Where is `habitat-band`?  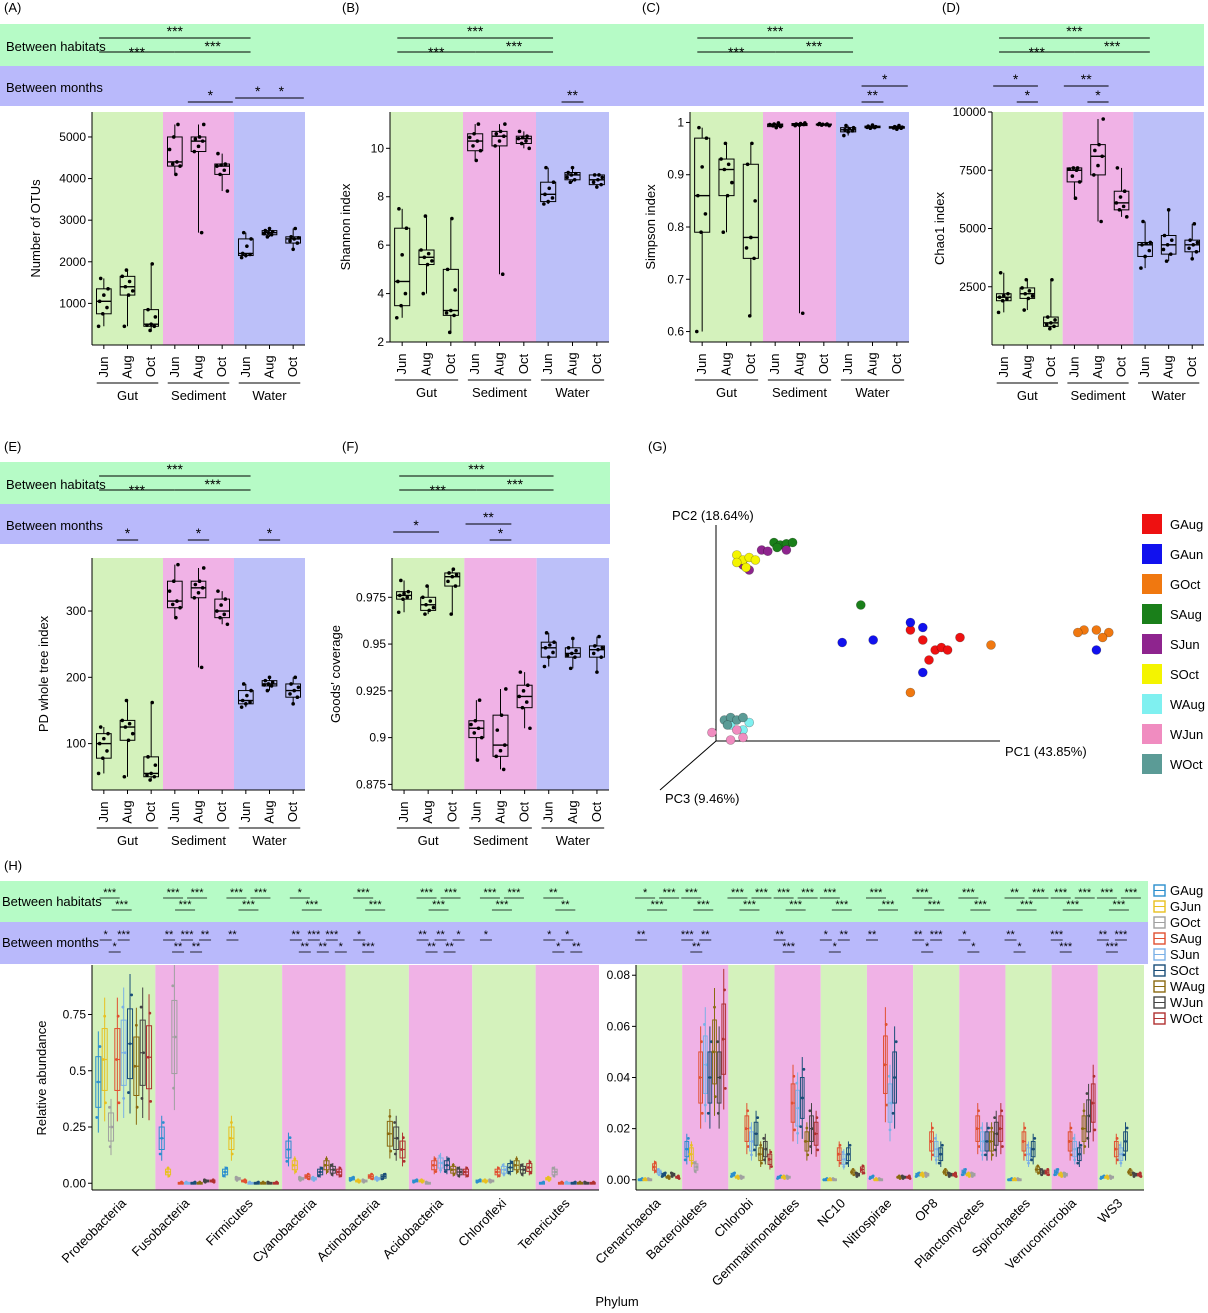 habitat-band is located at coordinates (152, 45).